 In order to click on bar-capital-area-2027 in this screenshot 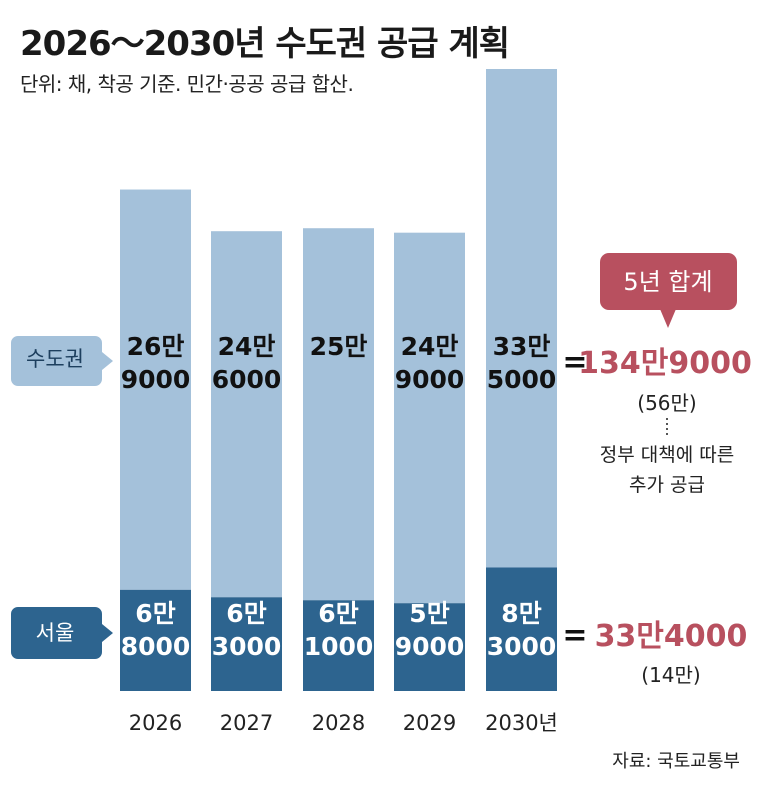, I will do `click(246, 414)`.